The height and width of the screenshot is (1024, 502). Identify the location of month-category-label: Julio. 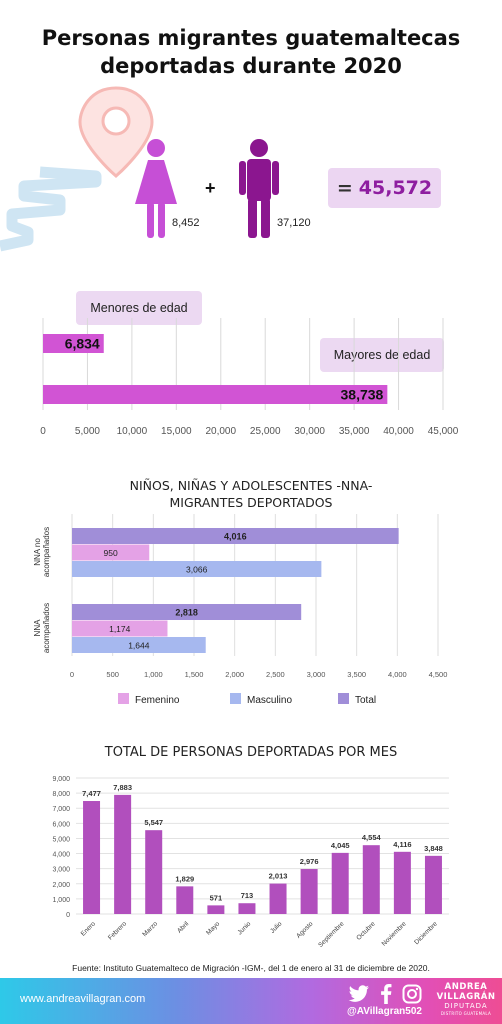
(276, 927).